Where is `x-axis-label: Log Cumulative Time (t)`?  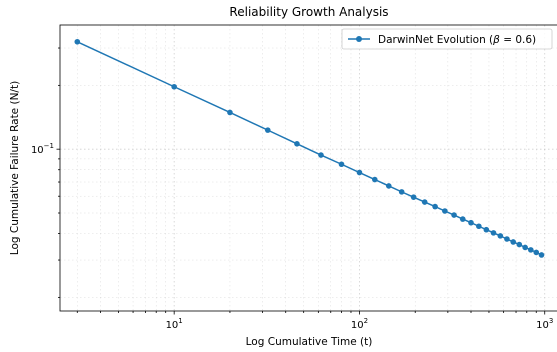
x-axis-label: Log Cumulative Time (t) is located at coordinates (309, 342).